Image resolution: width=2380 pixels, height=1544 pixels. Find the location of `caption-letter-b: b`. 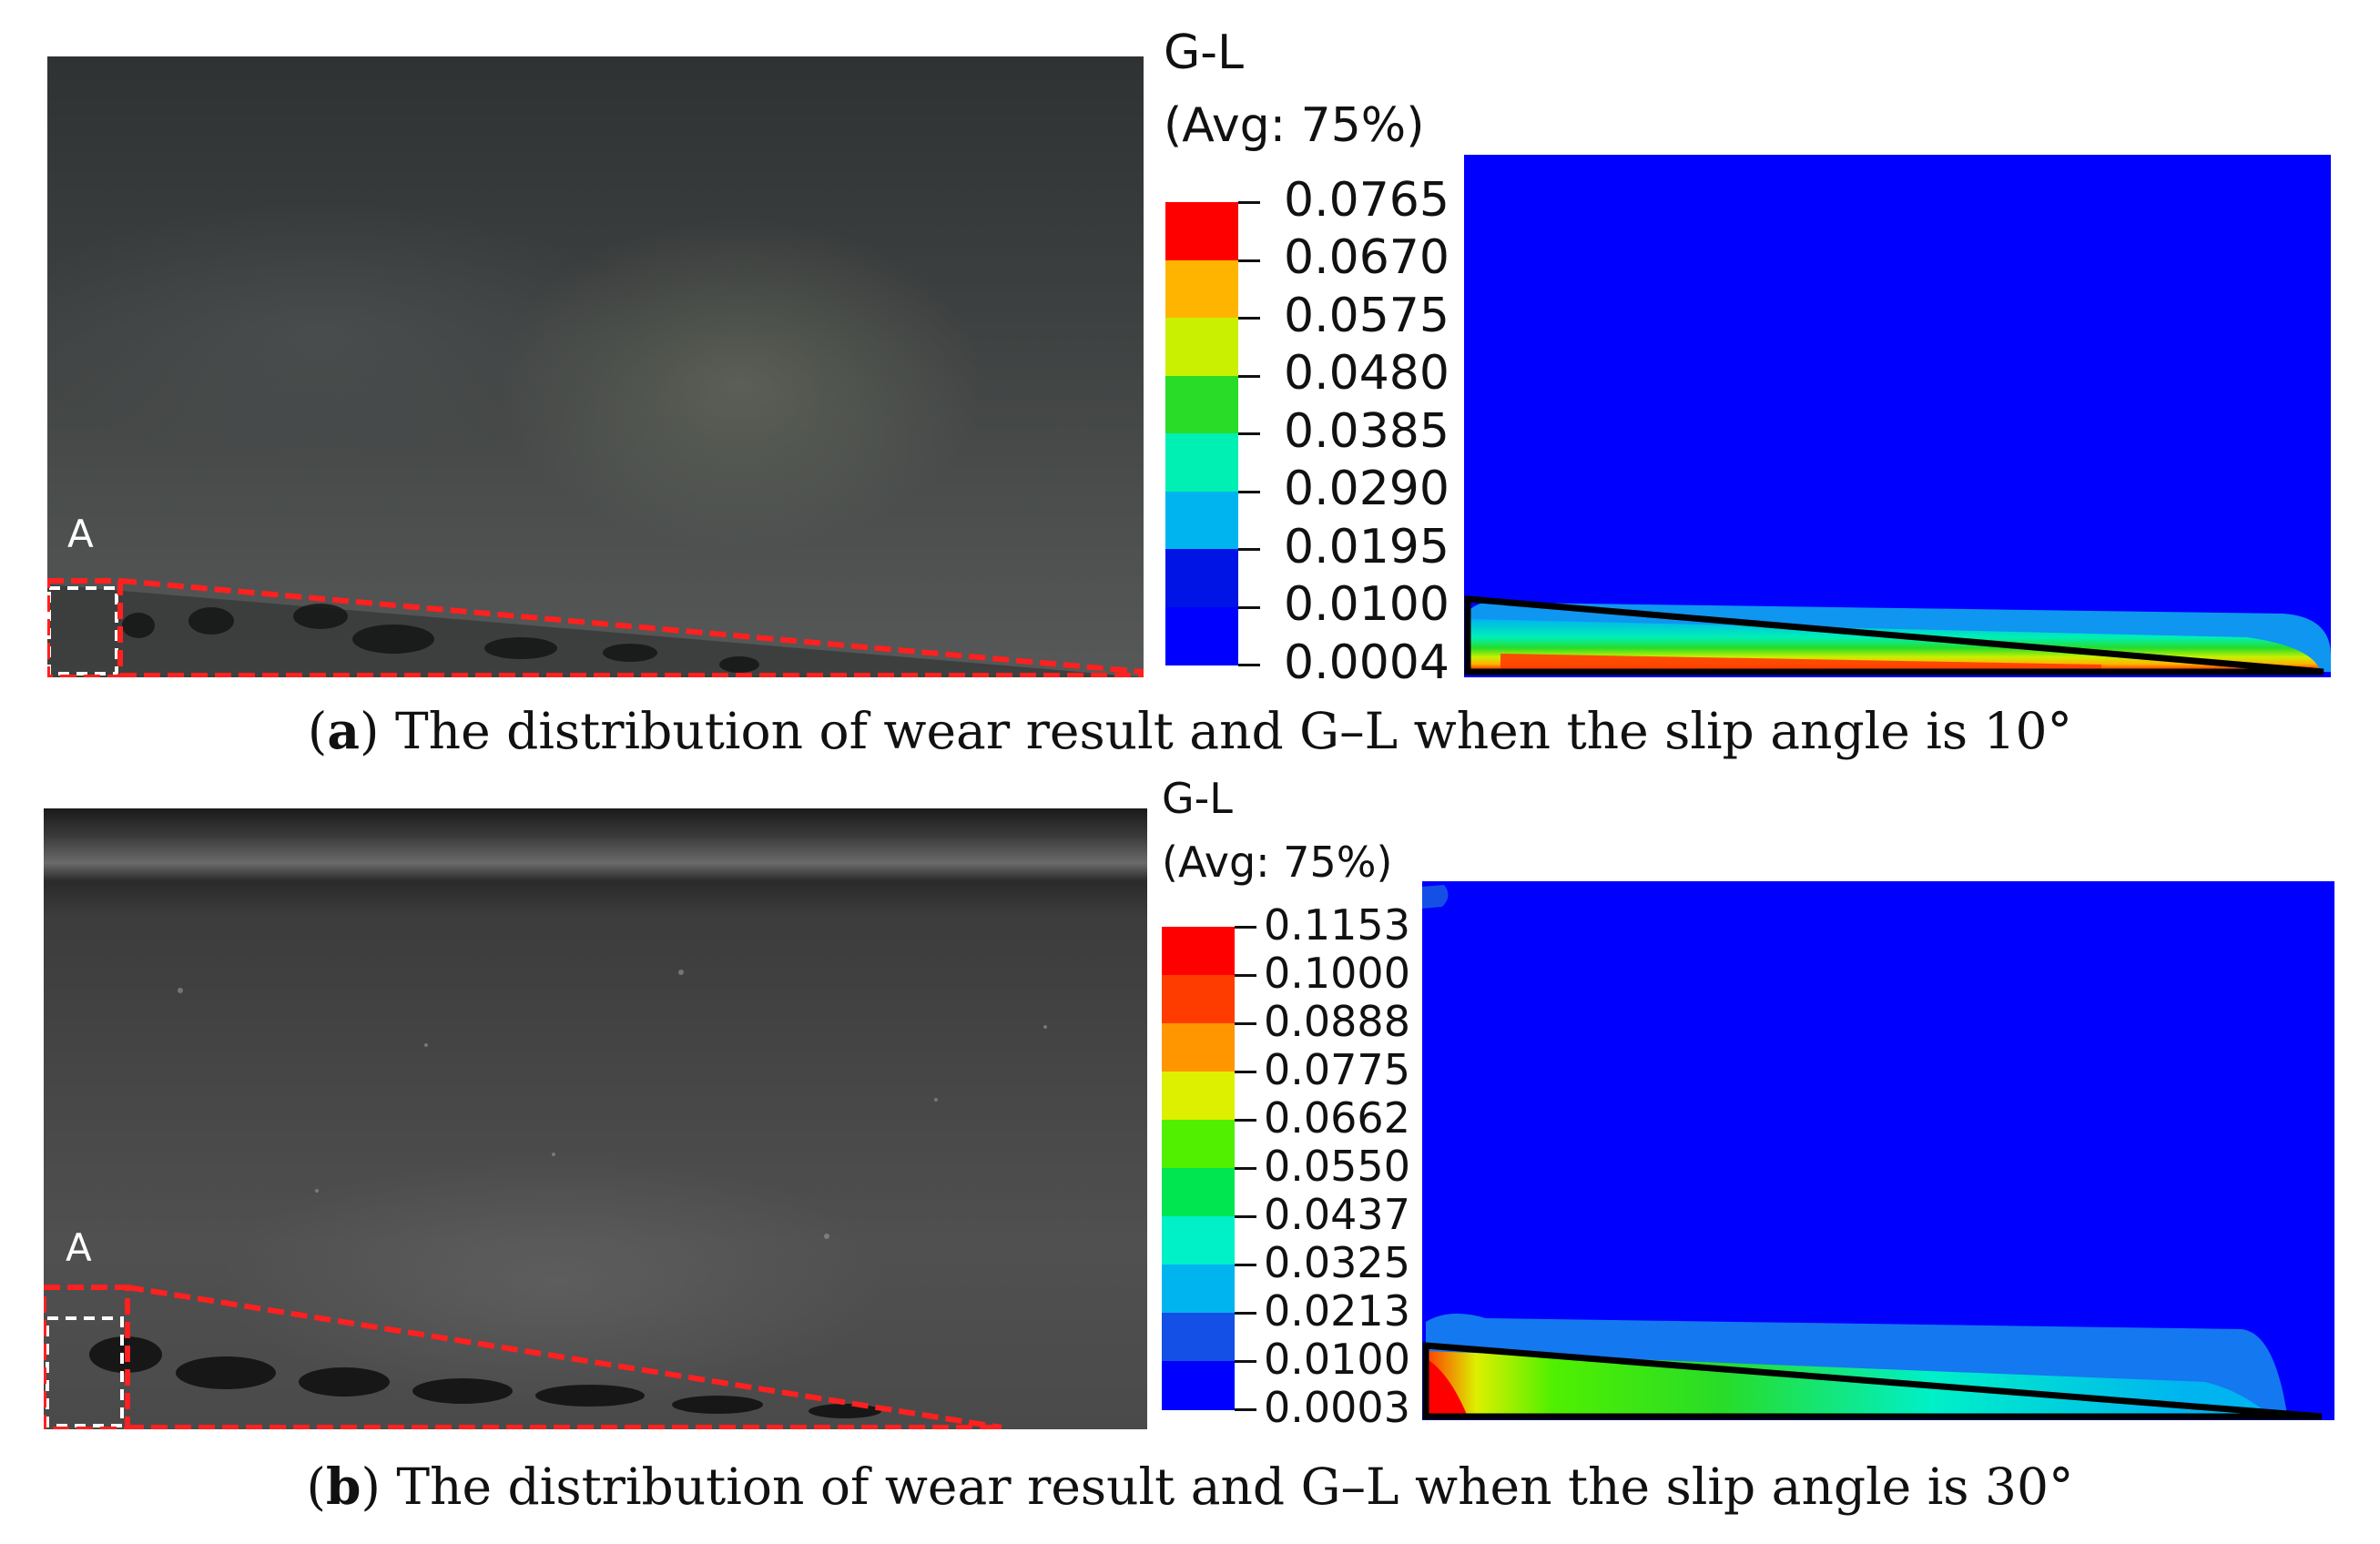

caption-letter-b: b is located at coordinates (343, 1486).